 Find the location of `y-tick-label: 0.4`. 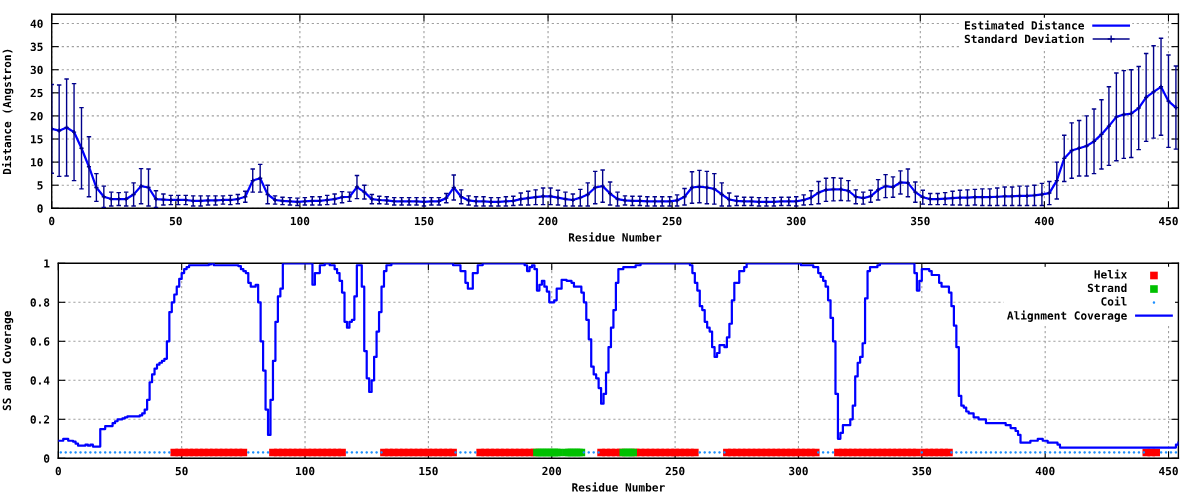

y-tick-label: 0.4 is located at coordinates (40, 380).